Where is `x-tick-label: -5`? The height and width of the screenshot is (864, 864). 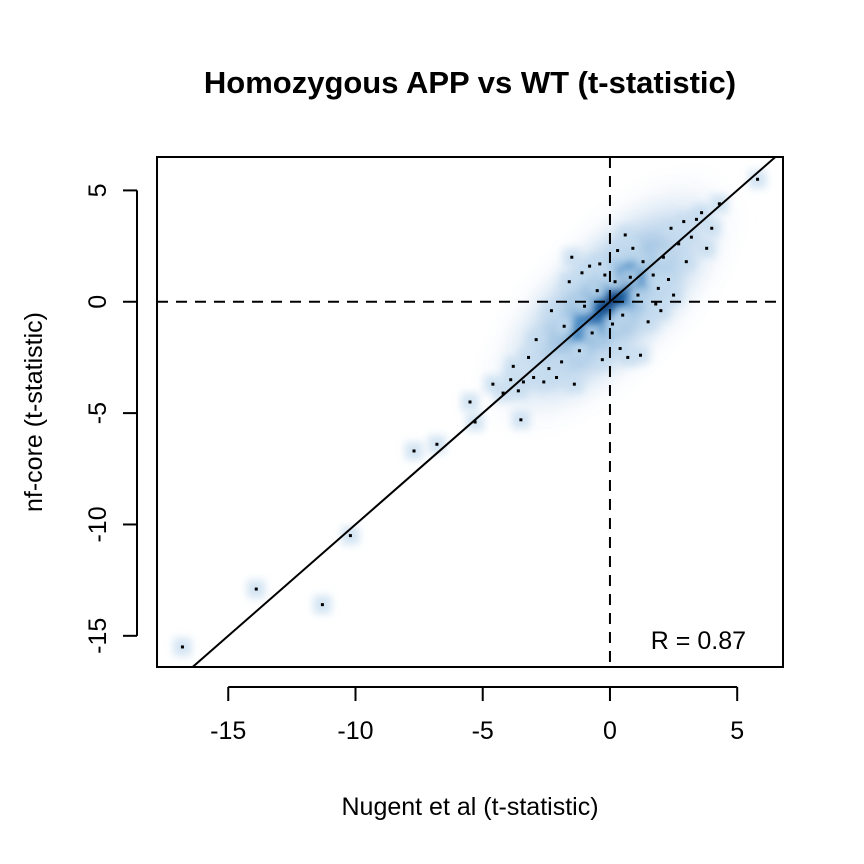 x-tick-label: -5 is located at coordinates (483, 731).